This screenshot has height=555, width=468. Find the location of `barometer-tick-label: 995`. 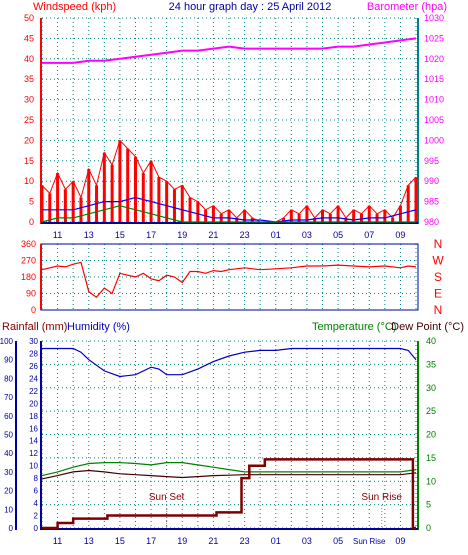

barometer-tick-label: 995 is located at coordinates (431, 161).